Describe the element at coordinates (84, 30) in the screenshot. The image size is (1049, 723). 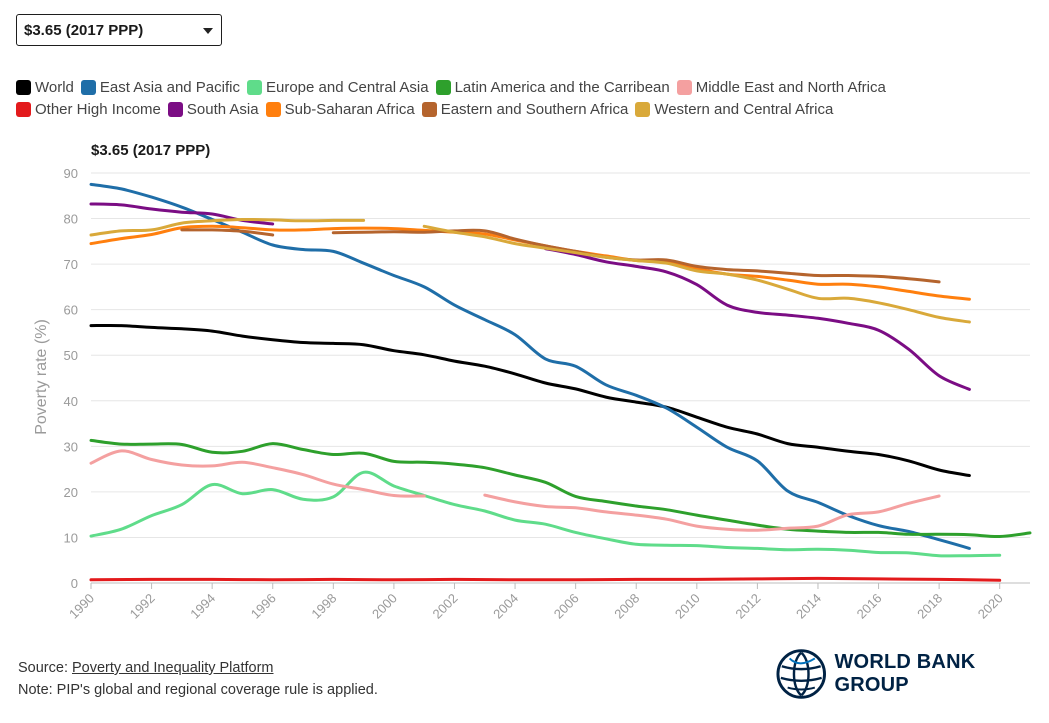
I see `poverty-line-select-value: $3.65 (2017 PPP)` at that location.